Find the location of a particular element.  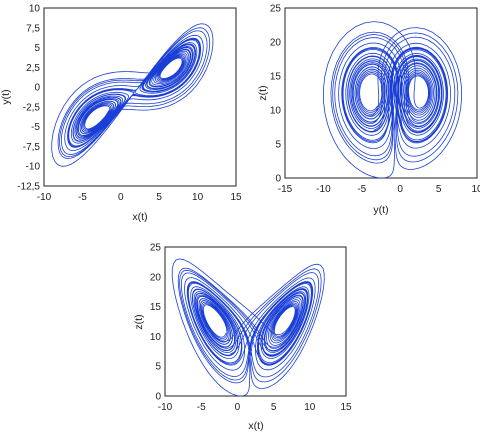

y-tick-label: -5 is located at coordinates (35, 127).